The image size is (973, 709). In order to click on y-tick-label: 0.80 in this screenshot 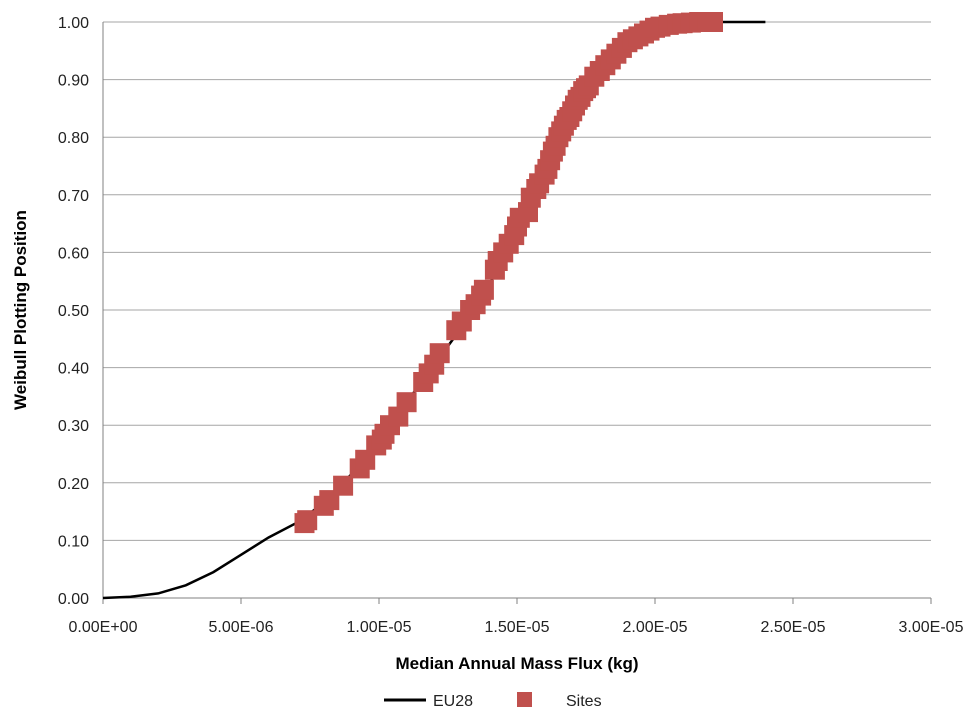, I will do `click(73, 138)`.